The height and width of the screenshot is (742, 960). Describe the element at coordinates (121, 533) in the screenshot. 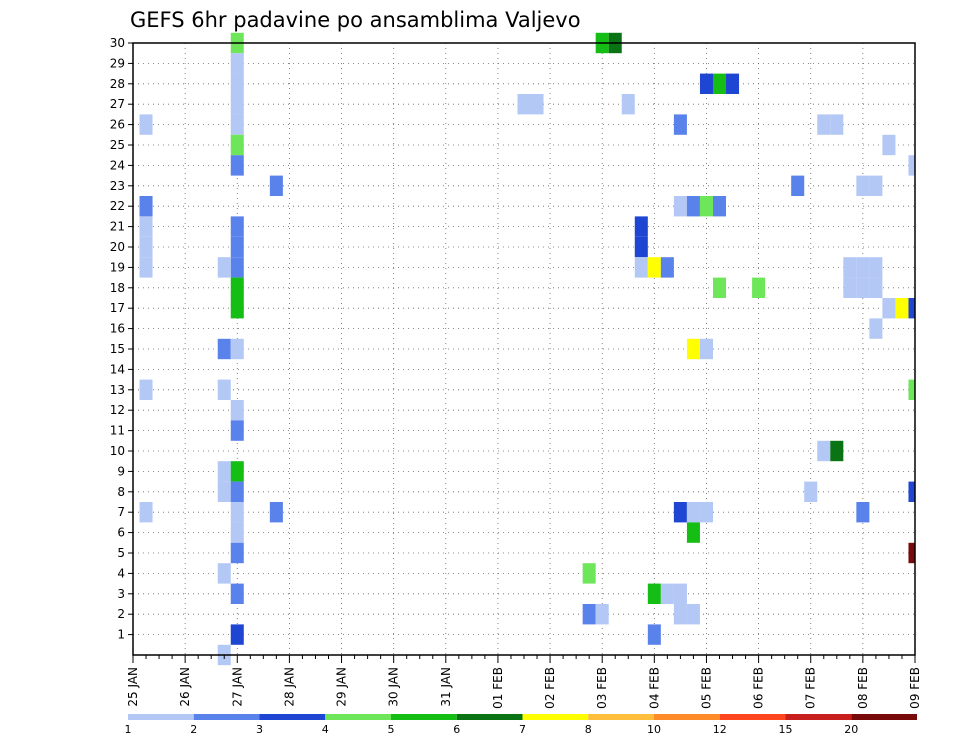

I see `y-tick-label: 6` at that location.